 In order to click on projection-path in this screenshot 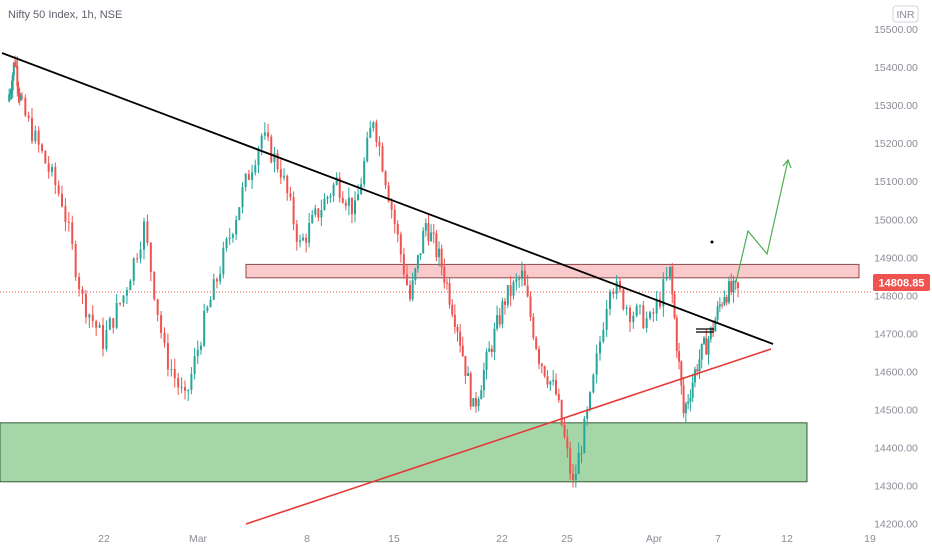, I will do `click(762, 221)`.